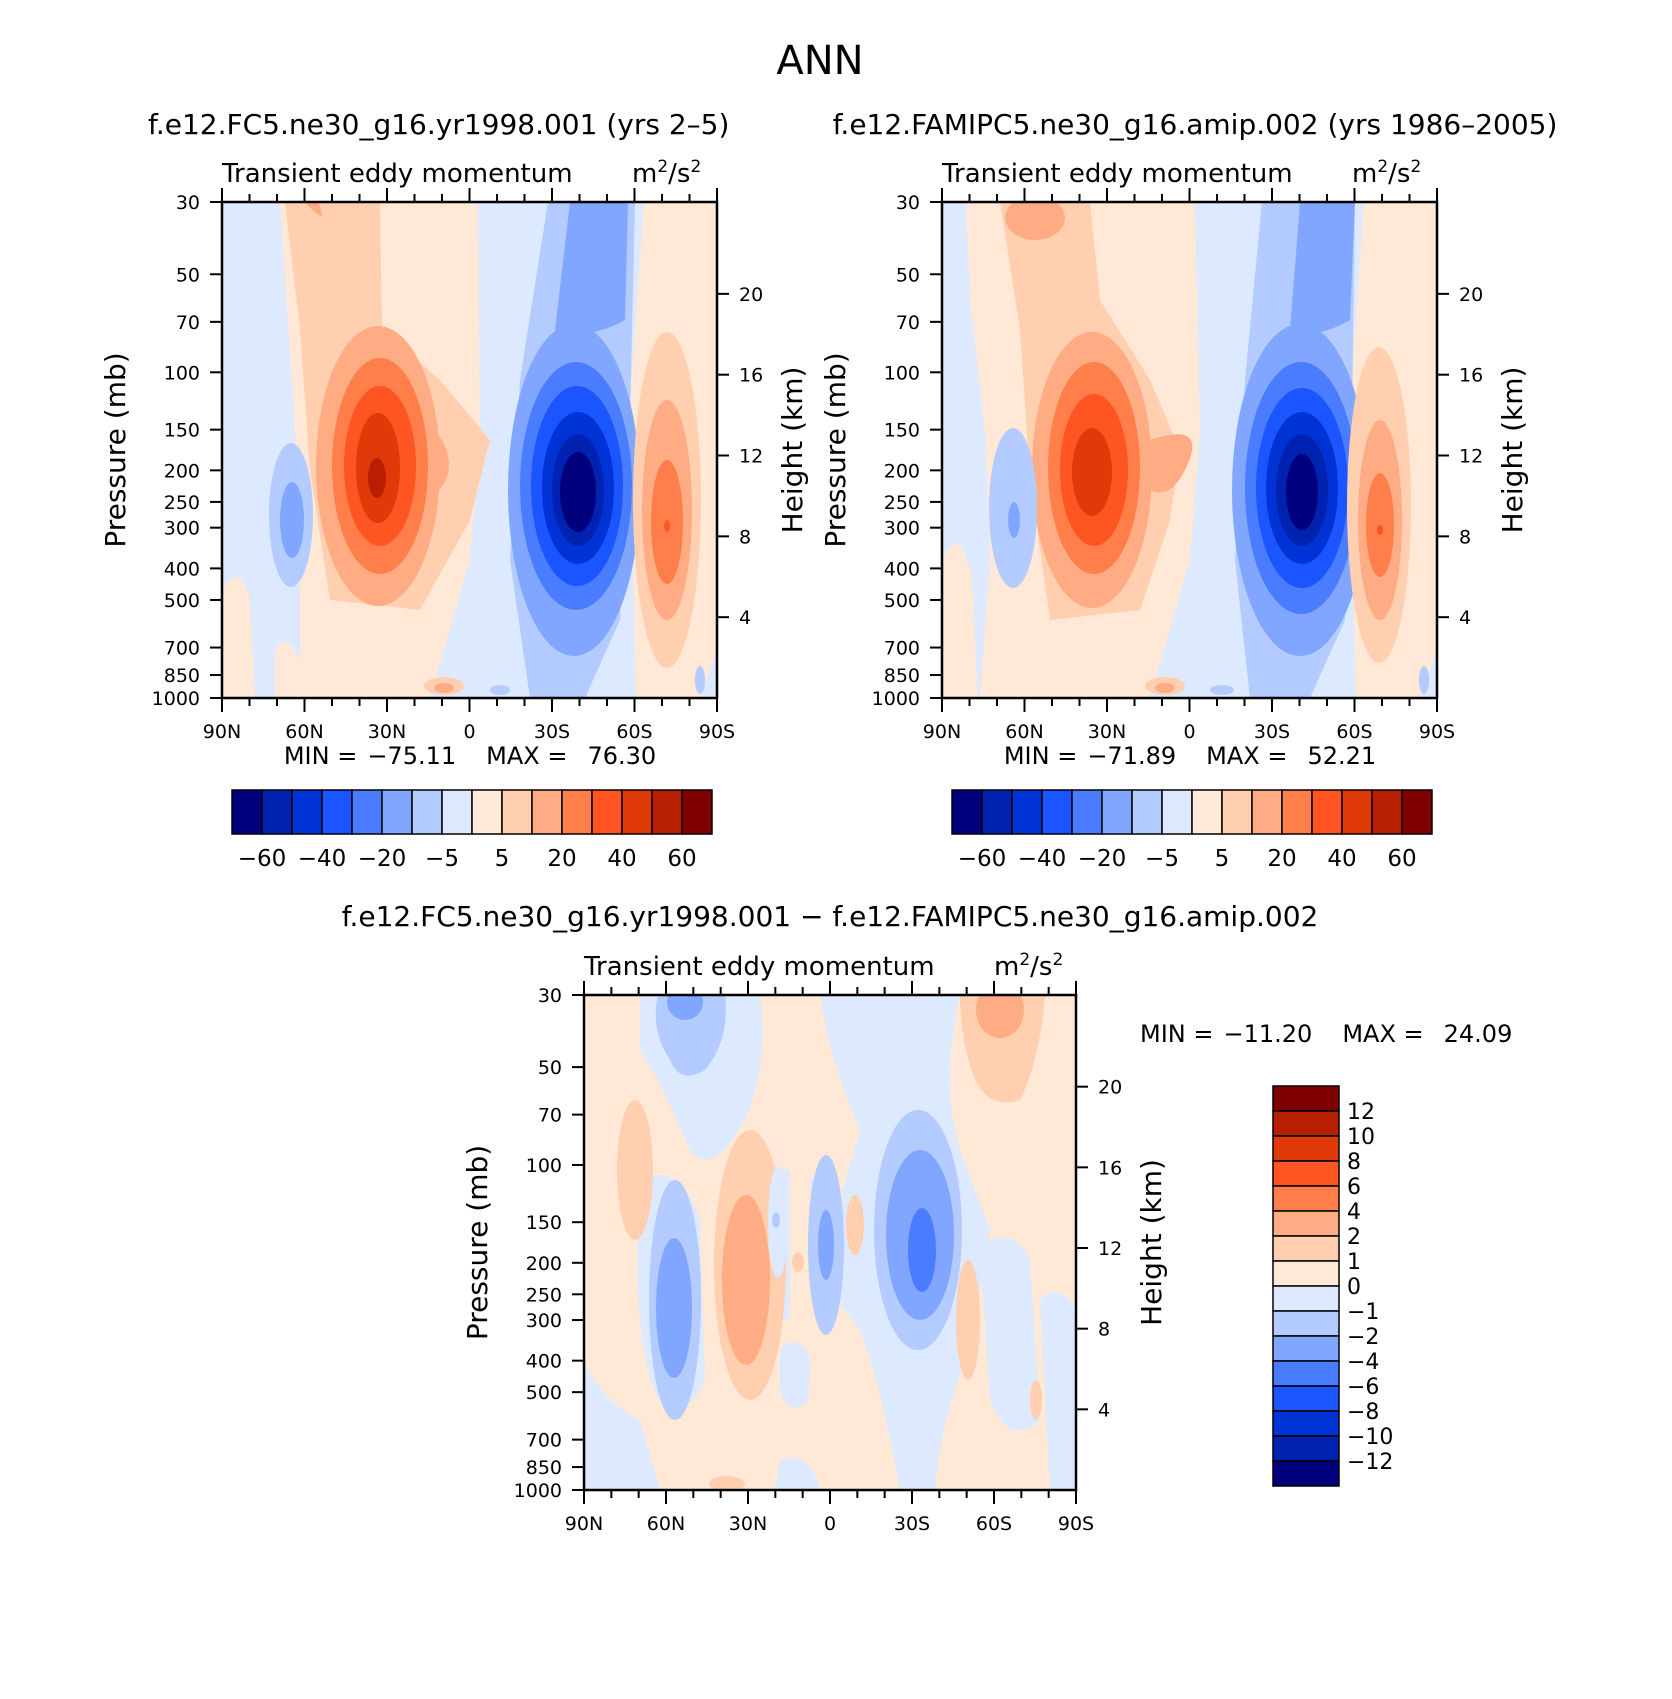 The height and width of the screenshot is (1699, 1672). Describe the element at coordinates (182, 373) in the screenshot. I see `pressure-tick-label: 100` at that location.